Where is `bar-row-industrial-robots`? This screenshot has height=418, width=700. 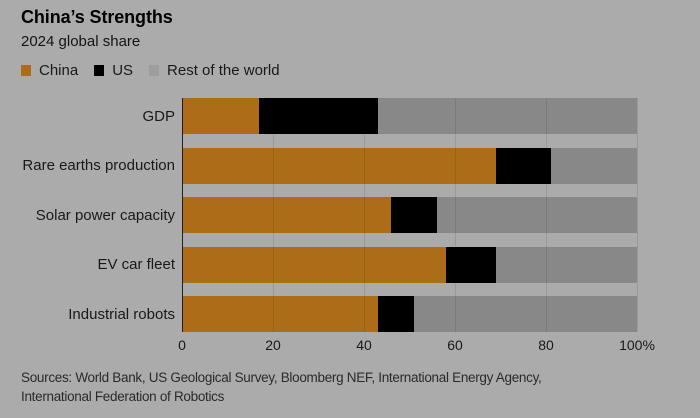 bar-row-industrial-robots is located at coordinates (409, 314).